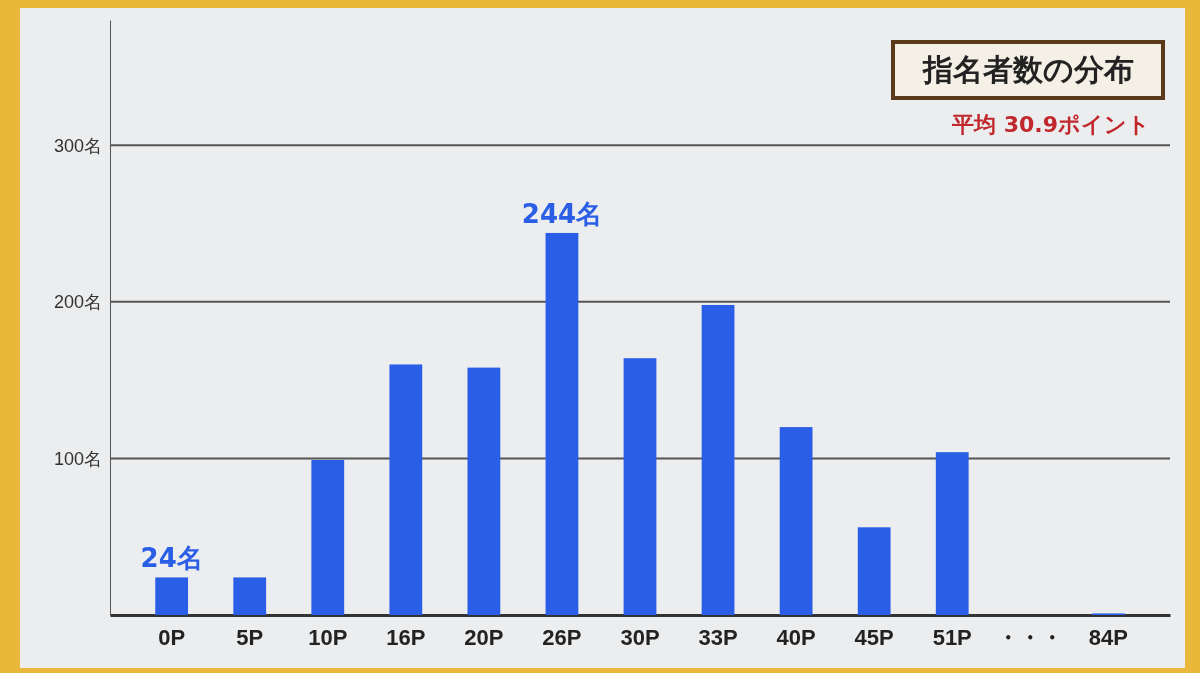 This screenshot has width=1200, height=673. Describe the element at coordinates (406, 637) in the screenshot. I see `x-tick-label: 16P` at that location.